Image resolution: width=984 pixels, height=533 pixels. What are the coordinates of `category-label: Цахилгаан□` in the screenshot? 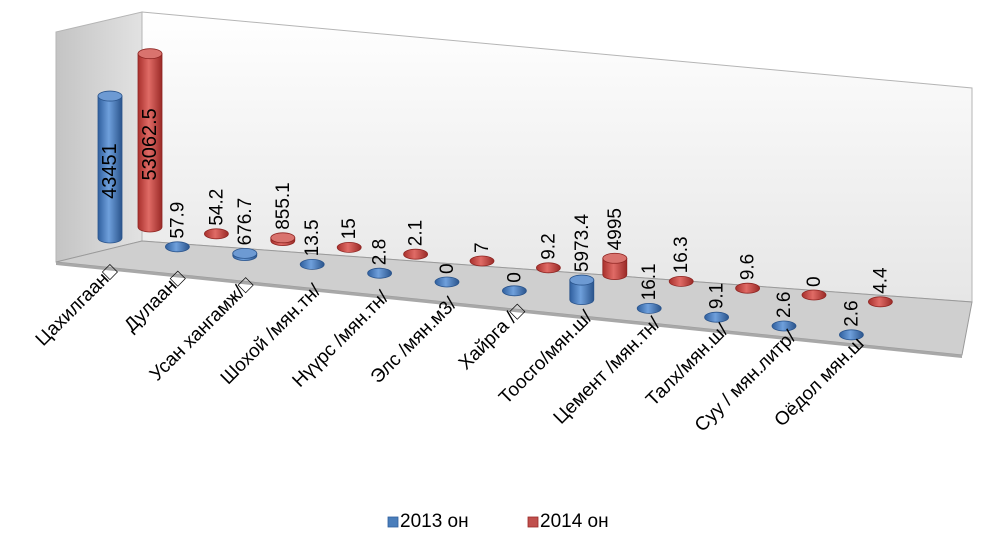 It's located at (77, 305).